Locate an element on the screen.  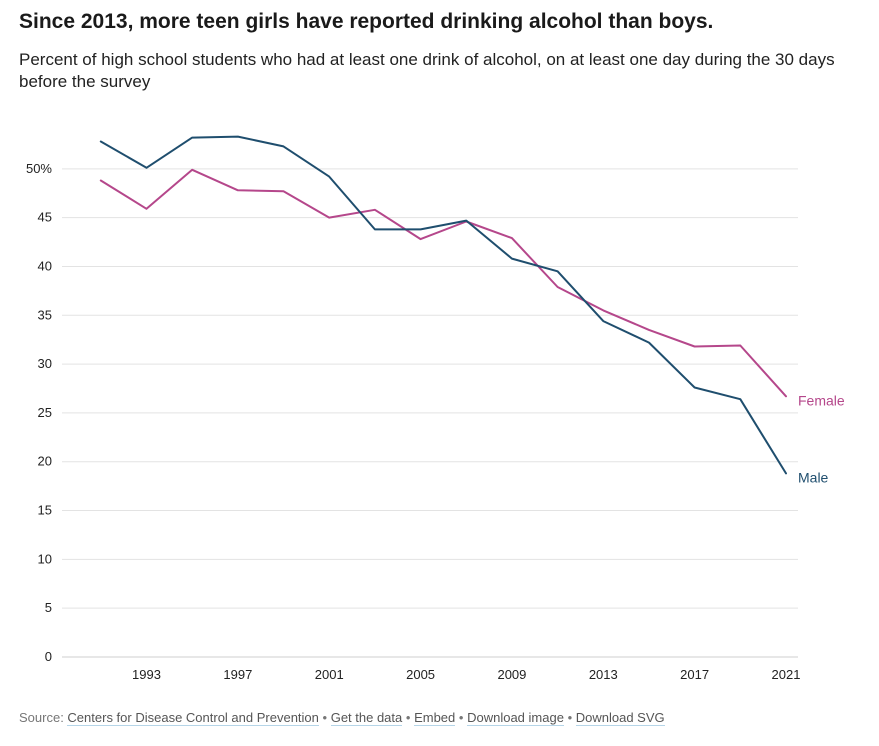
y-tick-label: 40 is located at coordinates (45, 265).